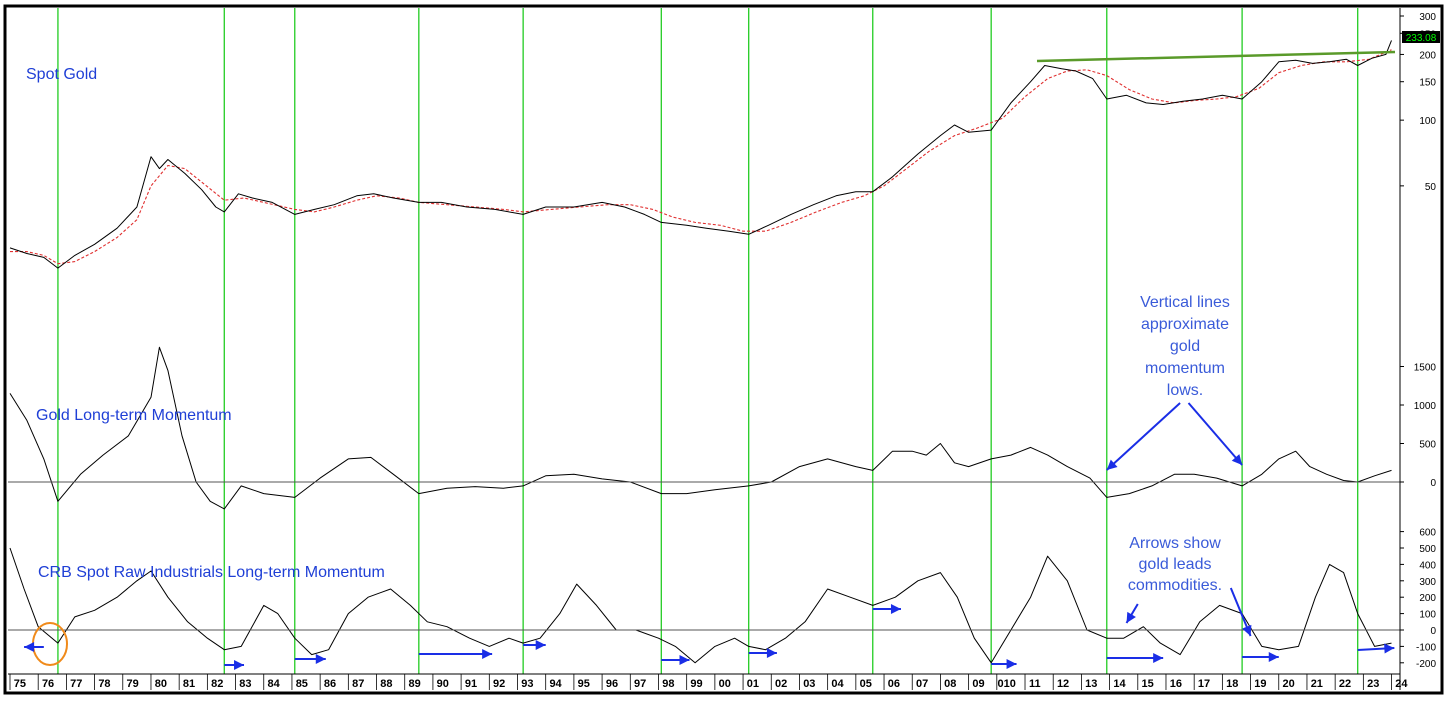  What do you see at coordinates (134, 415) in the screenshot?
I see `panel-title-gold-momentum: Gold Long-term Momentum` at bounding box center [134, 415].